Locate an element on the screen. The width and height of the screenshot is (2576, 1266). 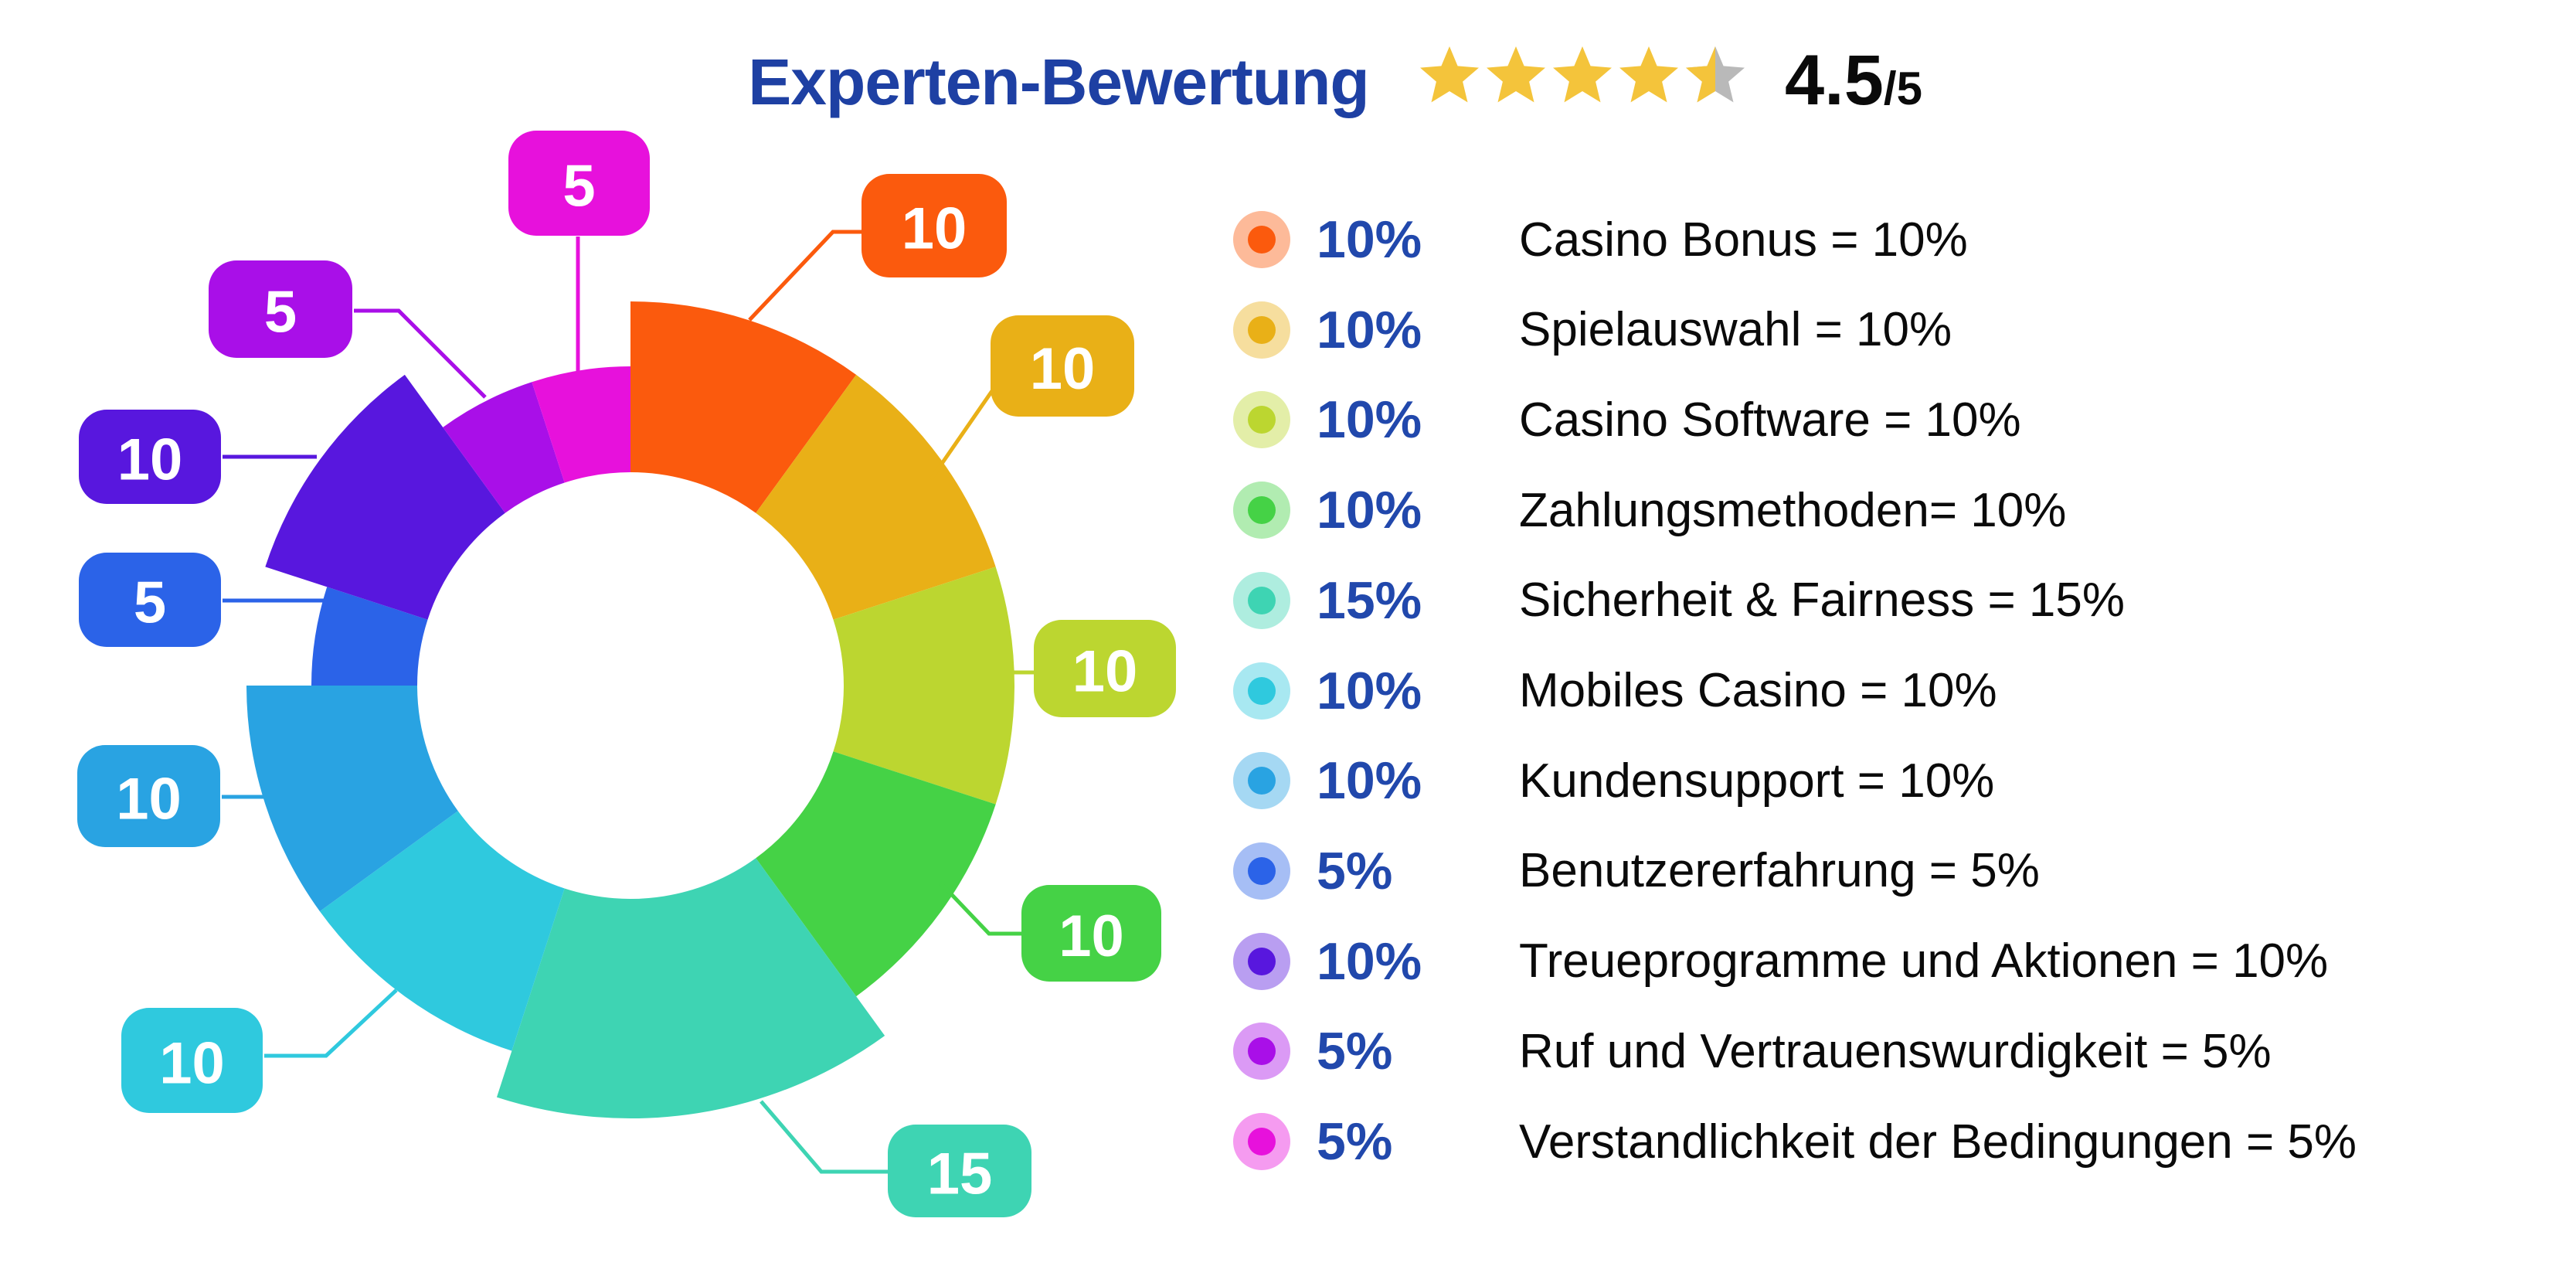
star-rating is located at coordinates (1582, 74).